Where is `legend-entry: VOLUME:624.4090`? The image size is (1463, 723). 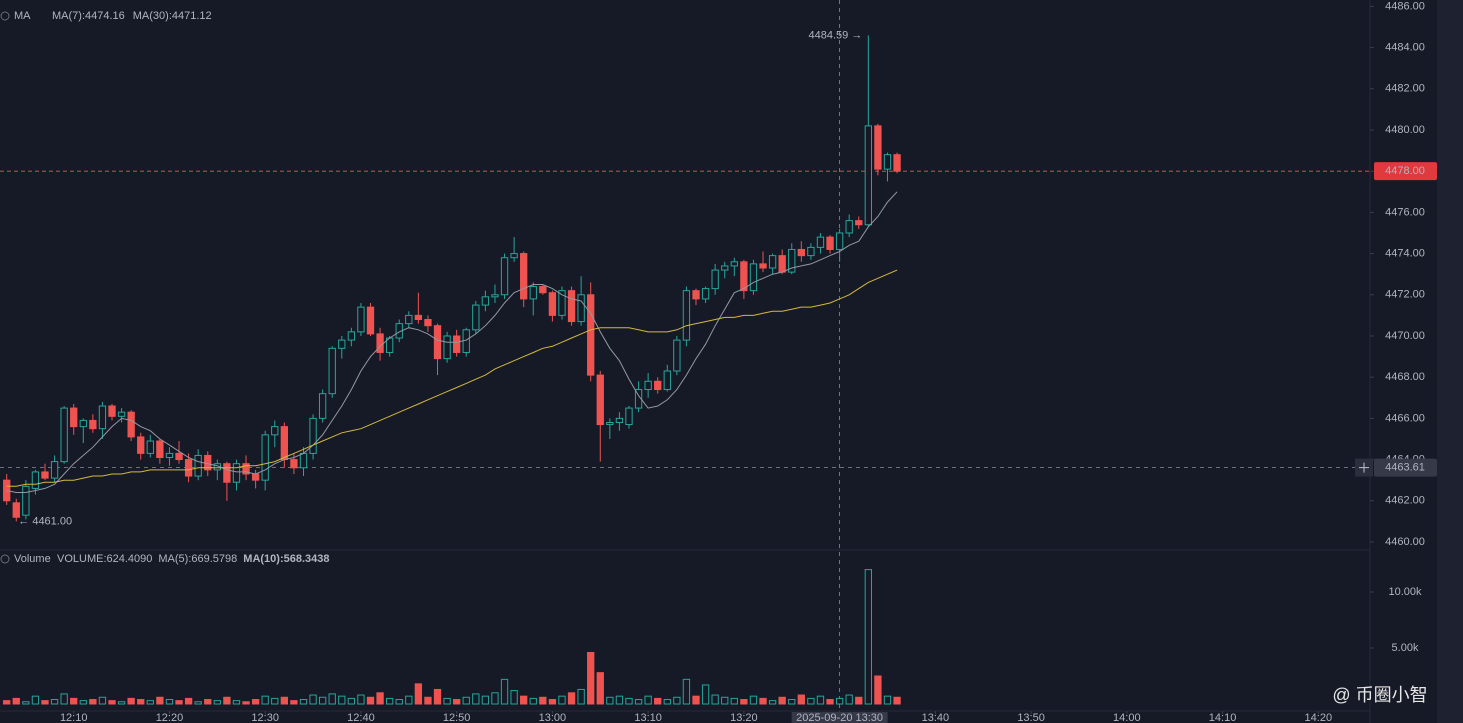
legend-entry: VOLUME:624.4090 is located at coordinates (104, 559).